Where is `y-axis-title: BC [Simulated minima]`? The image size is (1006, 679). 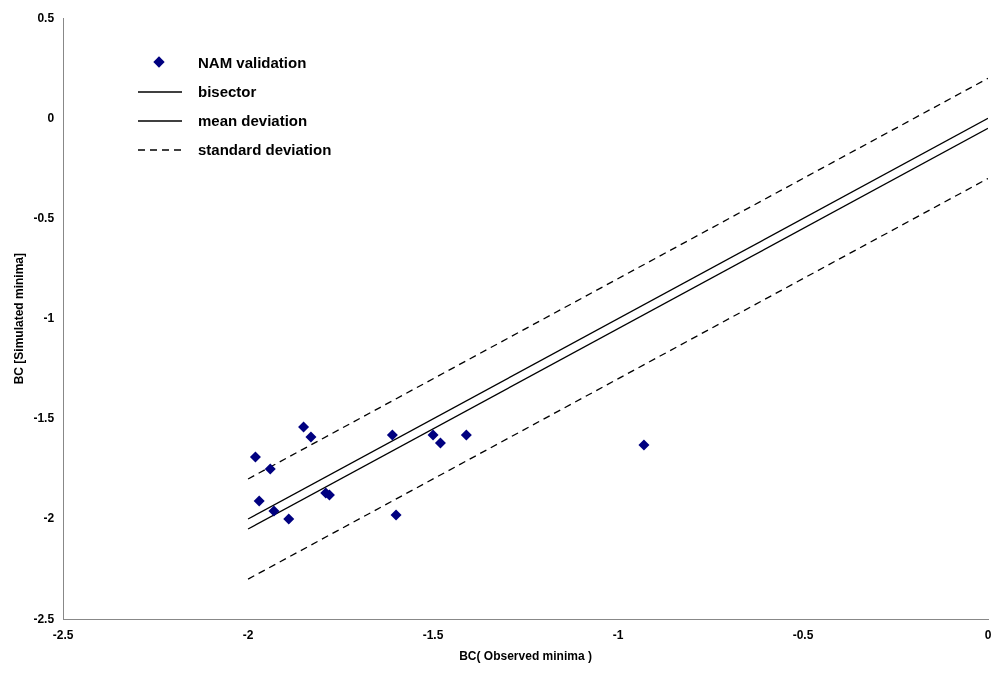
y-axis-title: BC [Simulated minima] is located at coordinates (18, 319).